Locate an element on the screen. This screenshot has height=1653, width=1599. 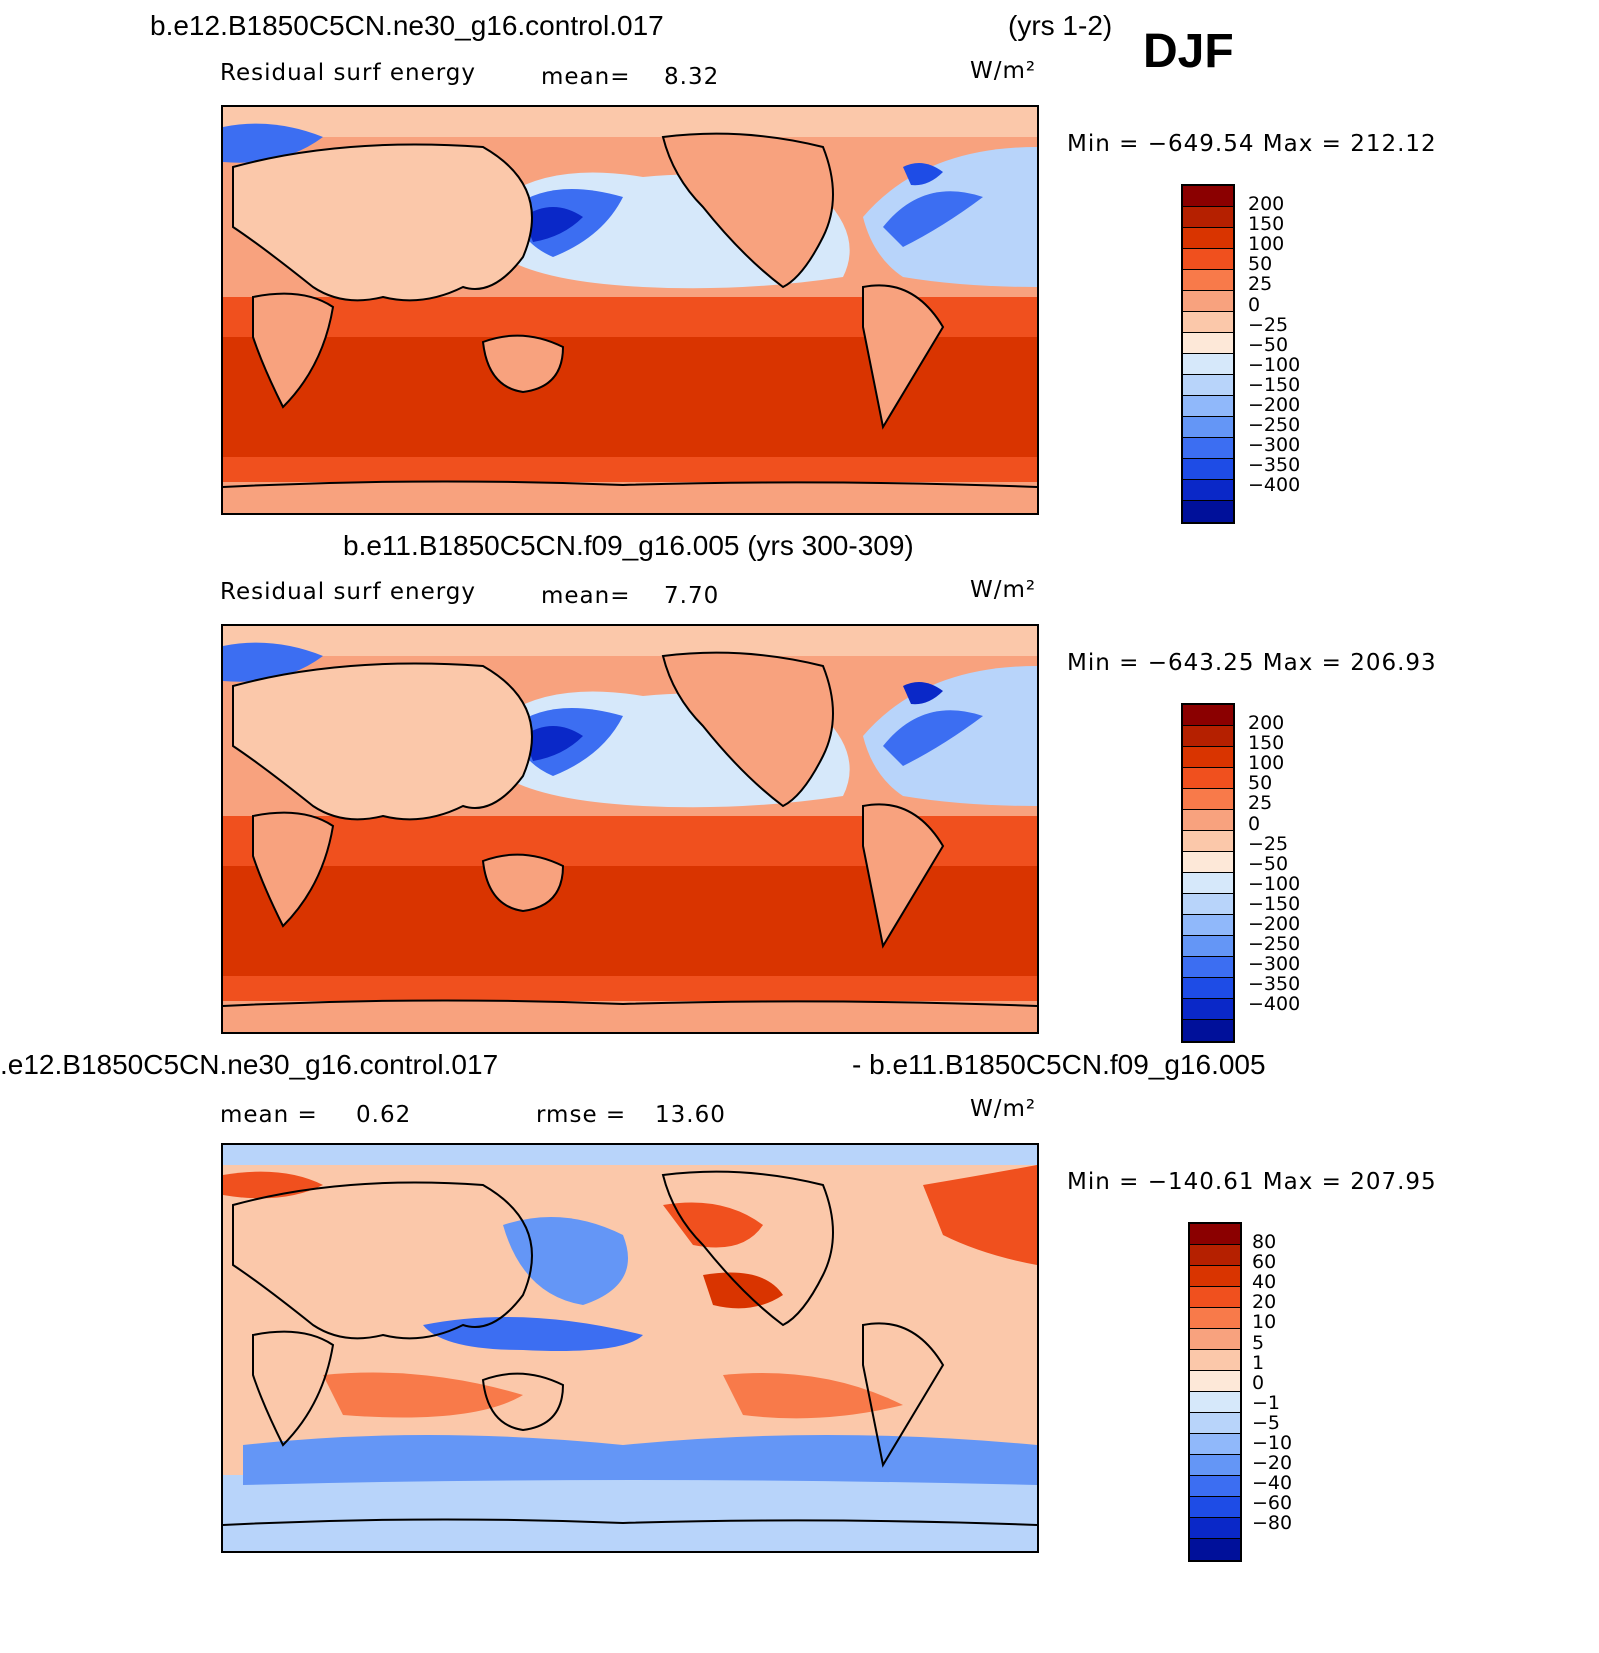
colorbar-label: 1 is located at coordinates (1258, 1362).